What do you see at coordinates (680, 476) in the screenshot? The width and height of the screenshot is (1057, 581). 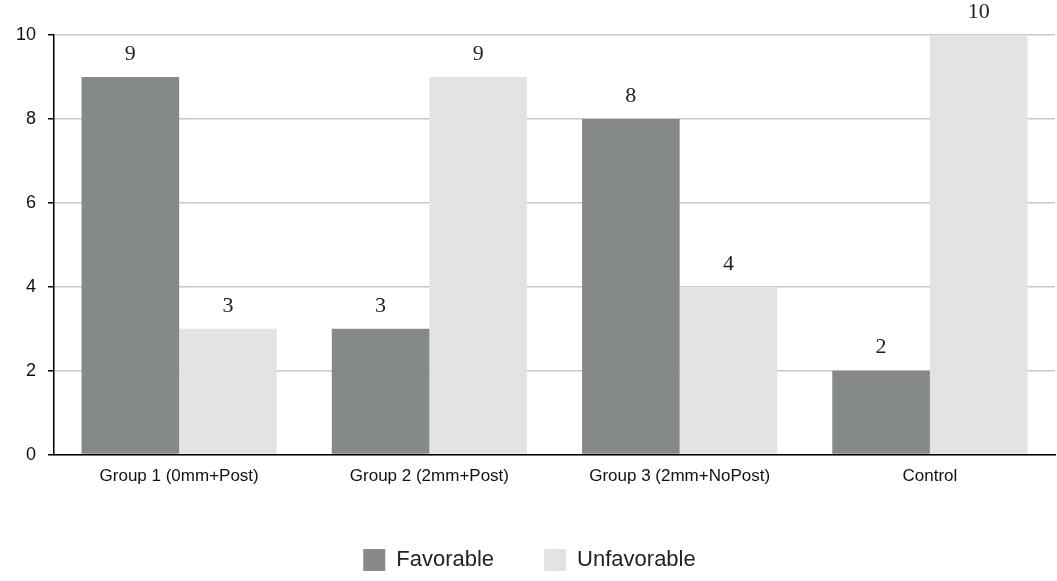 I see `x-tick-label: Group 3 (2mm+NoPost)` at bounding box center [680, 476].